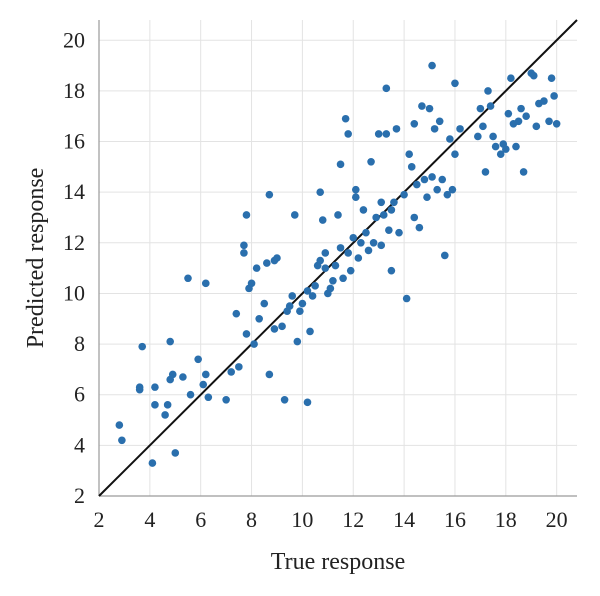 This screenshot has height=596, width=600. I want to click on x-axis-title: True response, so click(338, 562).